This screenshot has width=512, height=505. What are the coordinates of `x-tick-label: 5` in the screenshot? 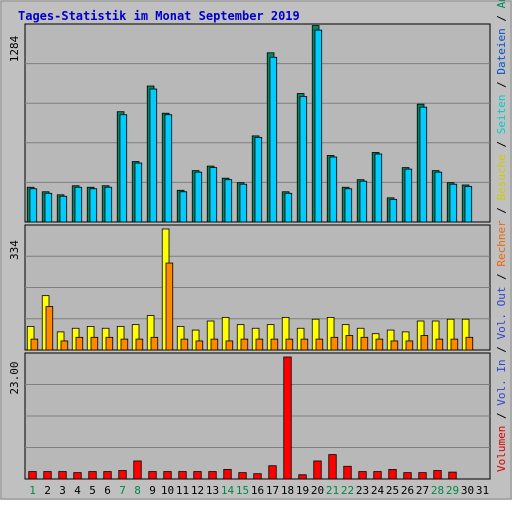 It's located at (92, 490).